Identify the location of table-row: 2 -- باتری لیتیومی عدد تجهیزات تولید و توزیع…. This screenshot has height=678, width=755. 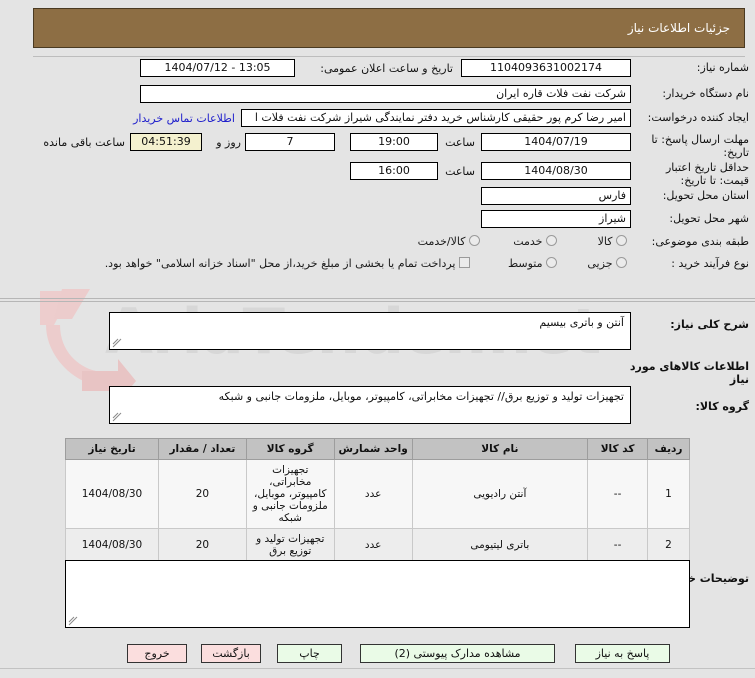
(377, 545).